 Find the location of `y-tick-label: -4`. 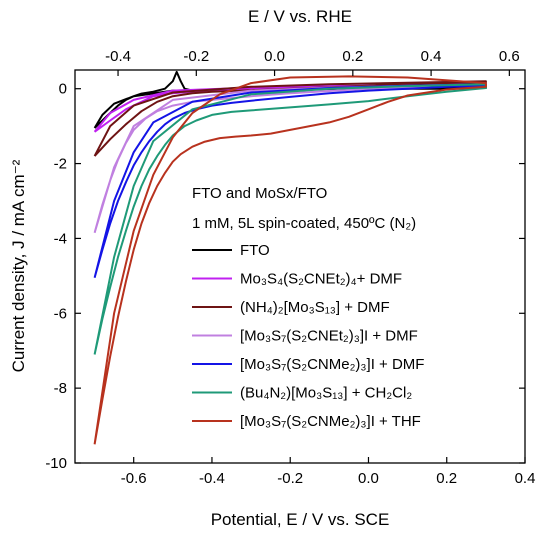

y-tick-label: -4 is located at coordinates (60, 238).